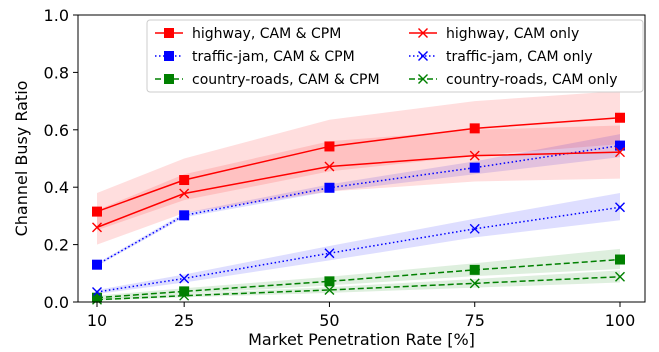 This screenshot has height=352, width=659. Describe the element at coordinates (56, 130) in the screenshot. I see `y-tick-label: 0.6` at that location.